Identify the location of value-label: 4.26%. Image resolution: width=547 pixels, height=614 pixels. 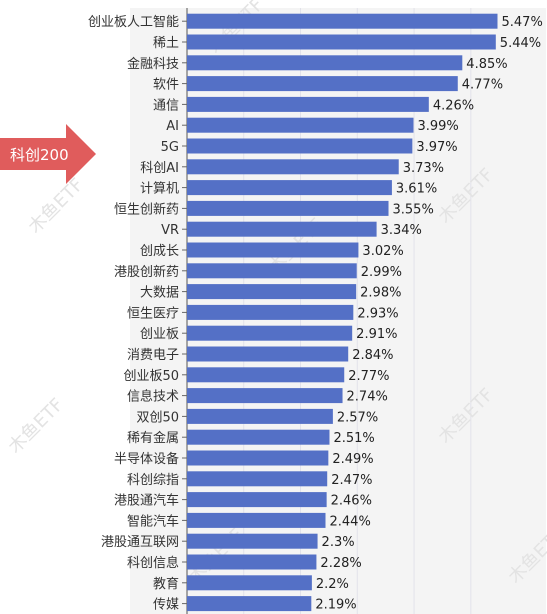
(453, 105).